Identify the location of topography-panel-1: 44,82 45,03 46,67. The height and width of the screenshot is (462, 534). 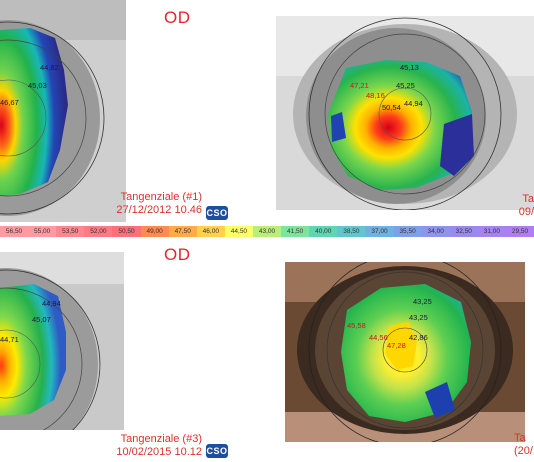
(63, 111).